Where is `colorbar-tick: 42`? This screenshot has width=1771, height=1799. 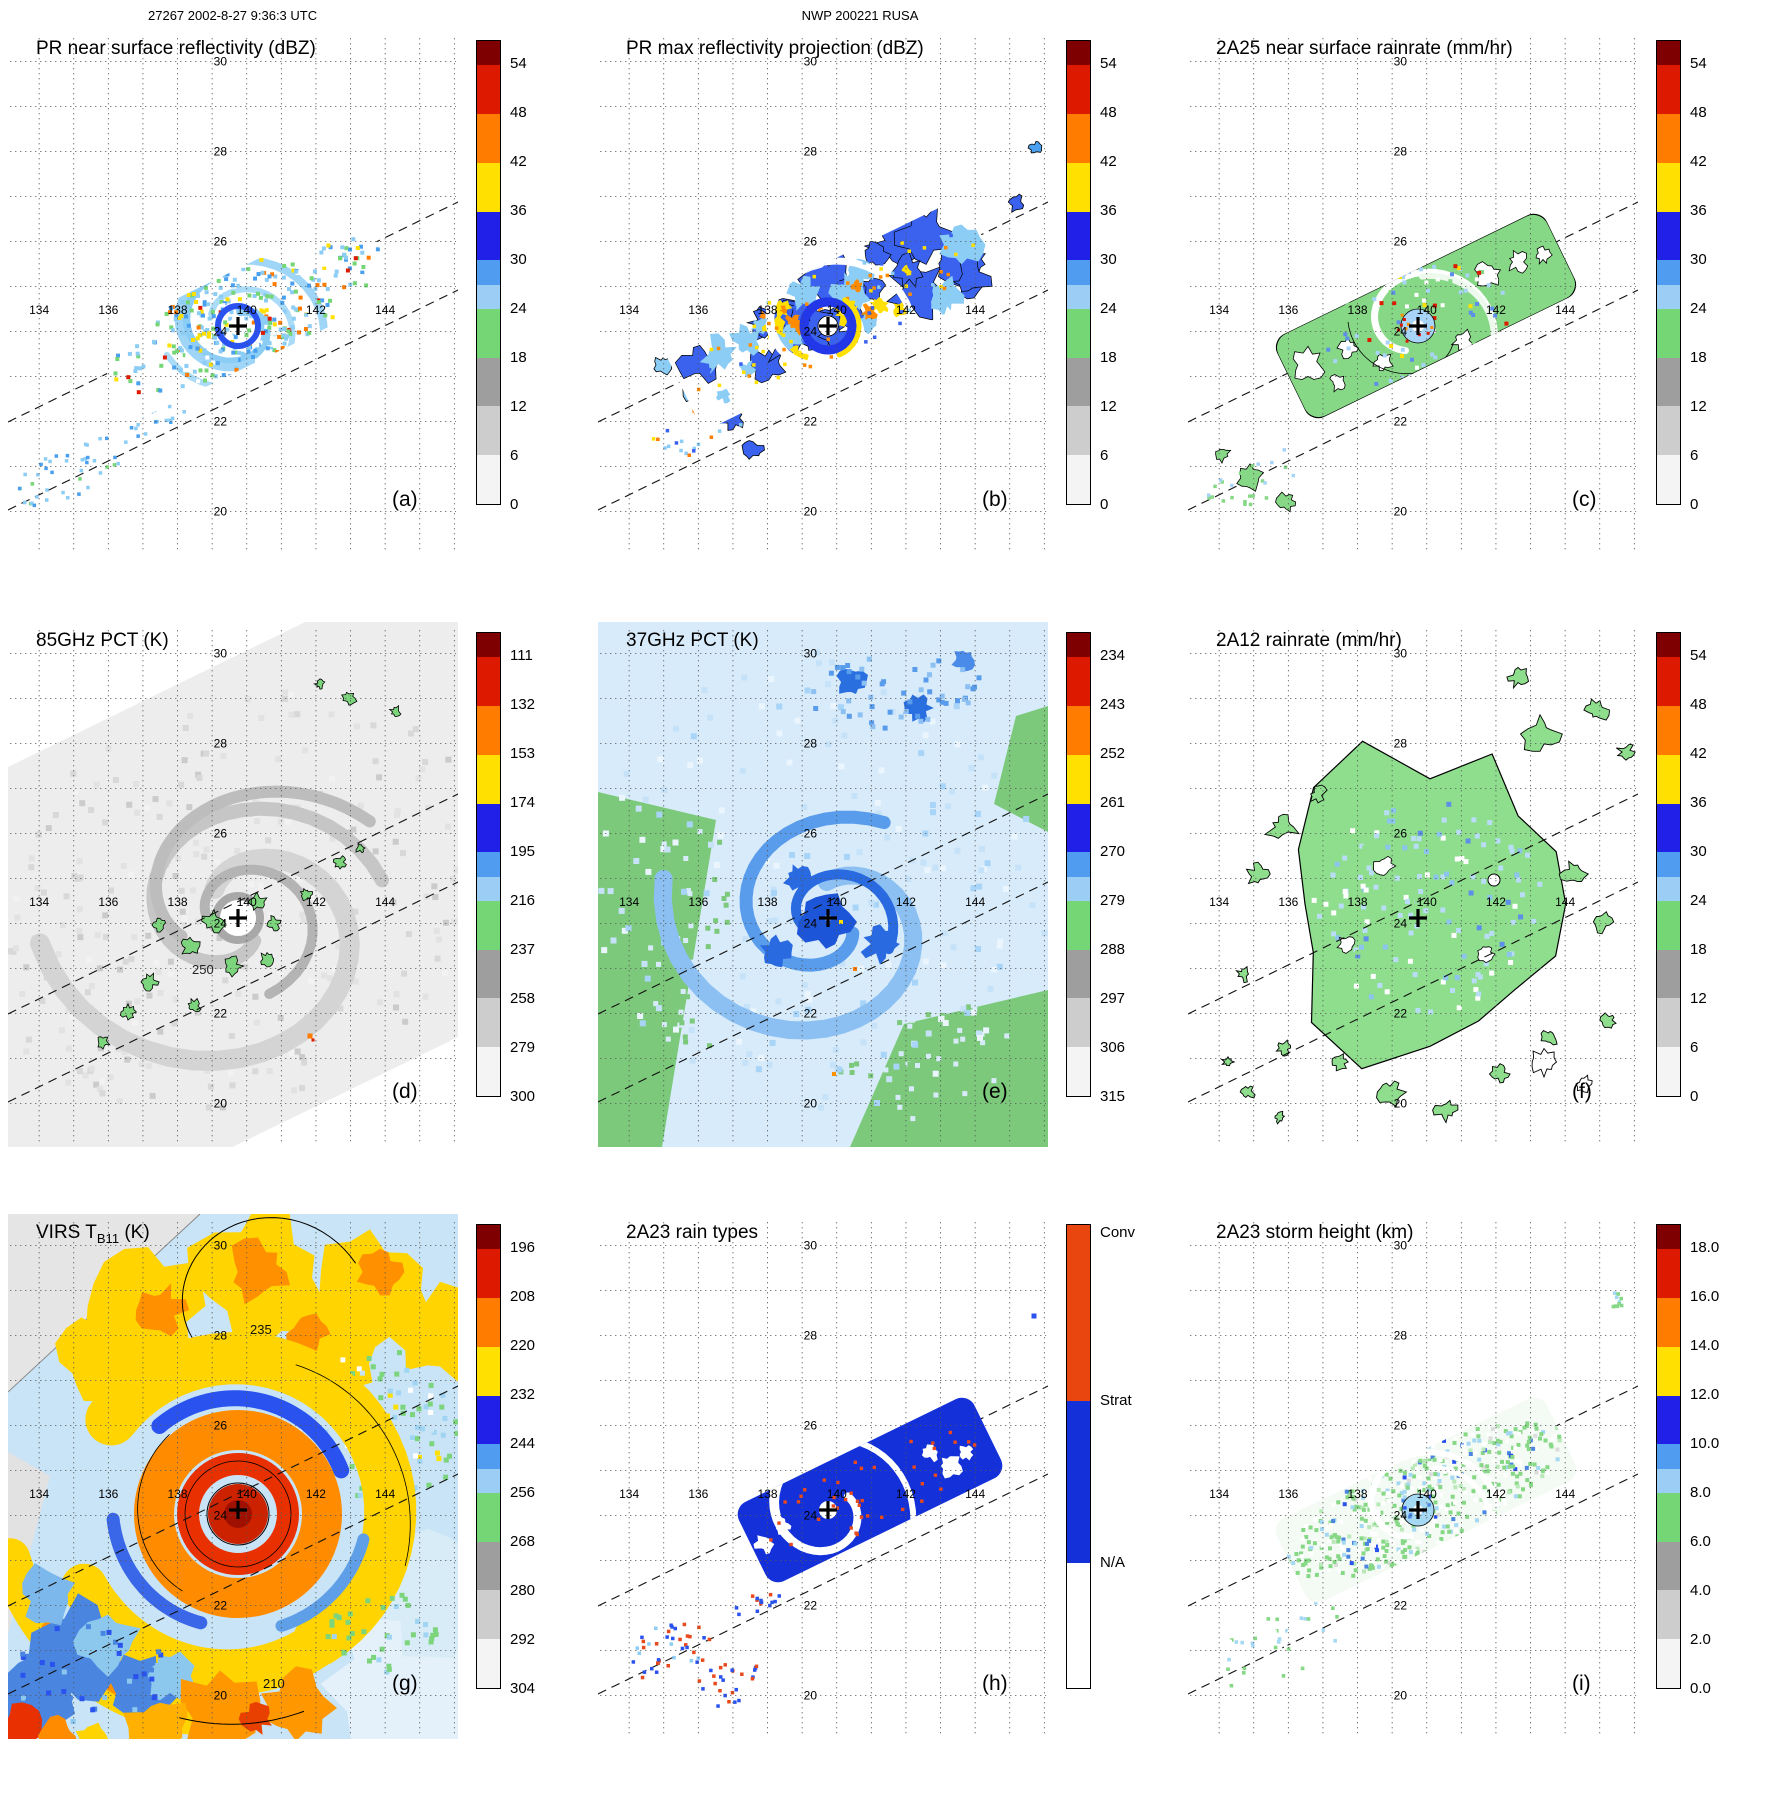
colorbar-tick: 42 is located at coordinates (1698, 162).